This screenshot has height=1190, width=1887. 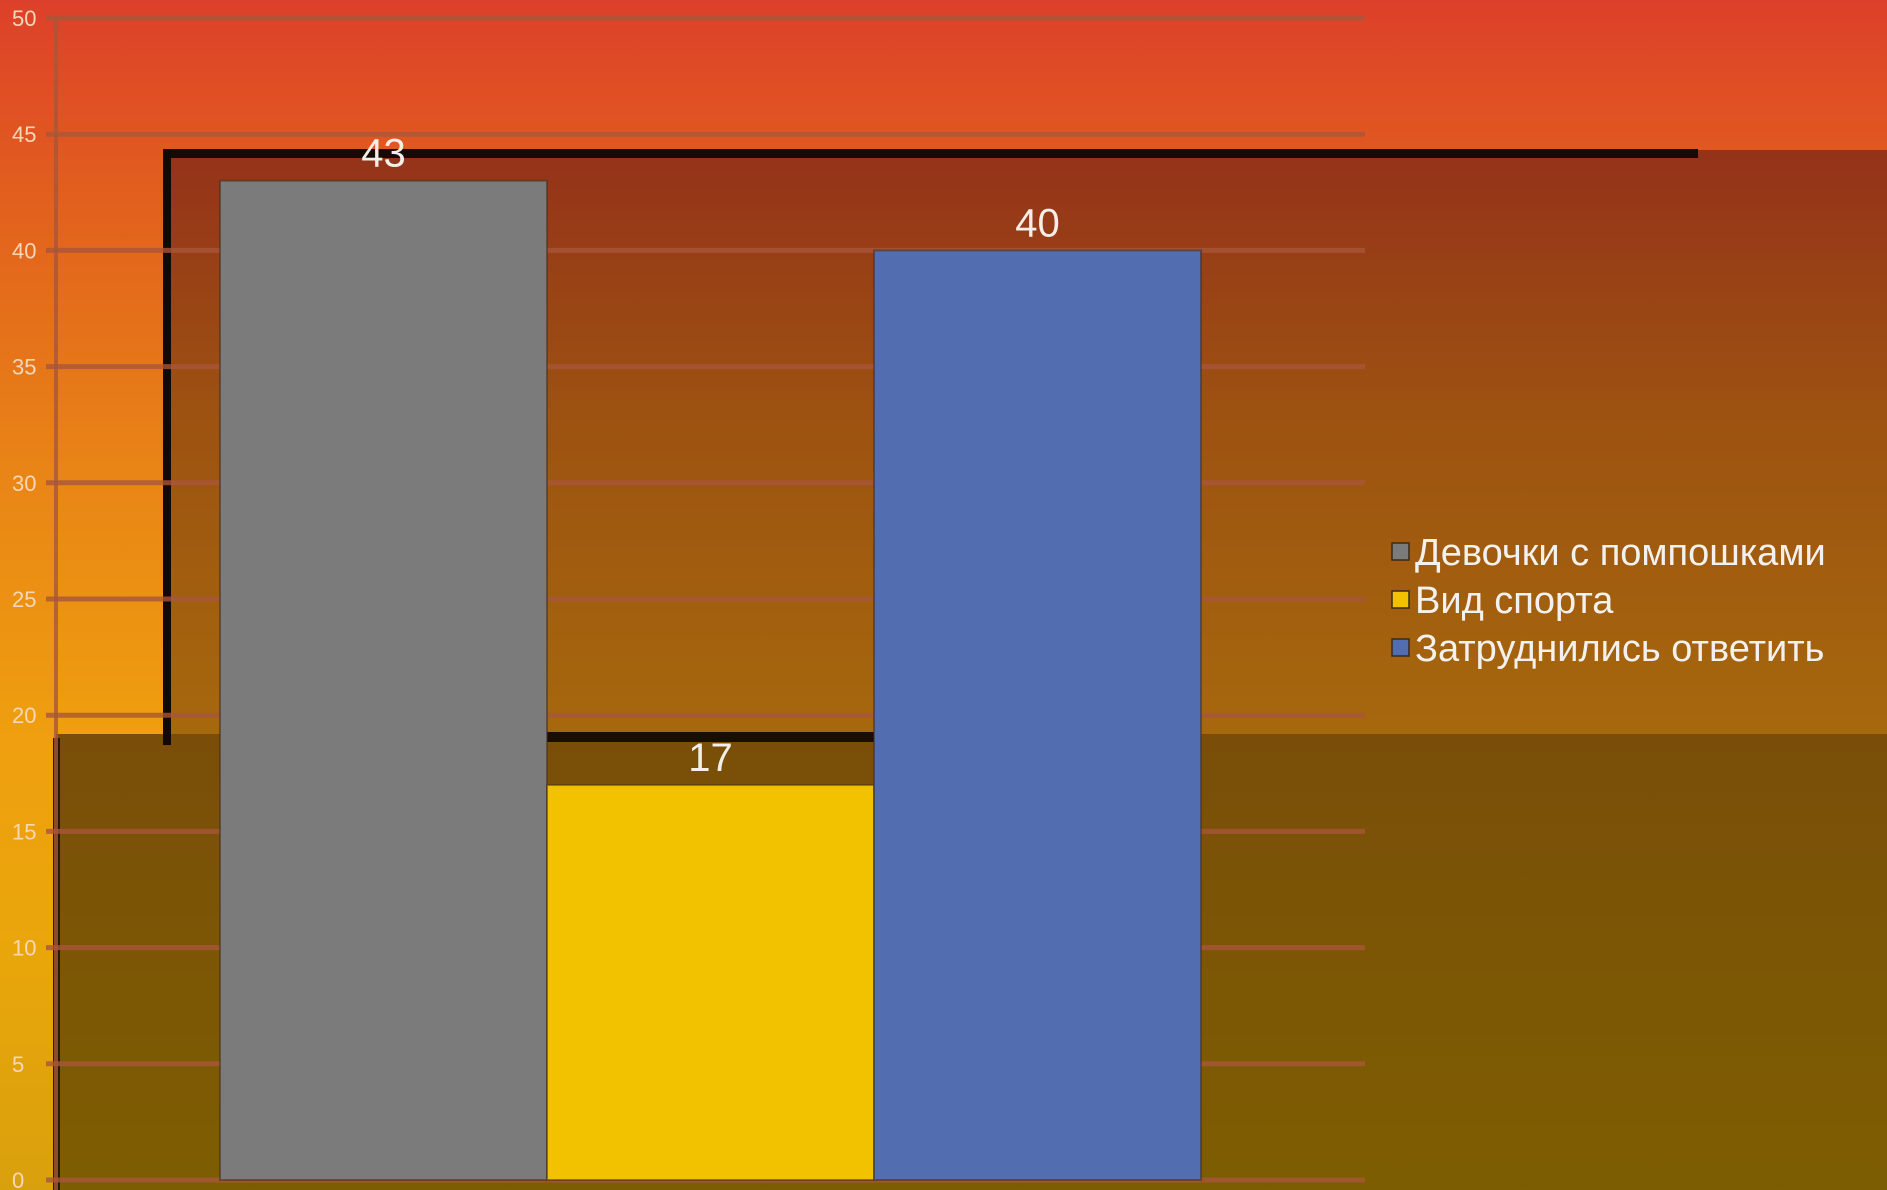 I want to click on back-wall-left-edge, so click(x=167, y=447).